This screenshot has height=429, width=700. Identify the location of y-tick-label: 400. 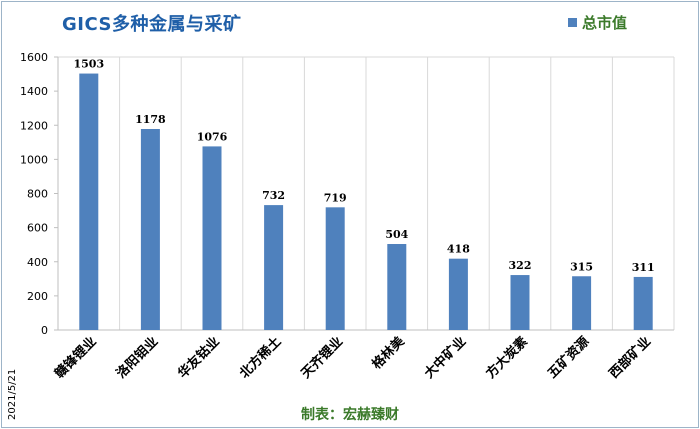
(37, 262).